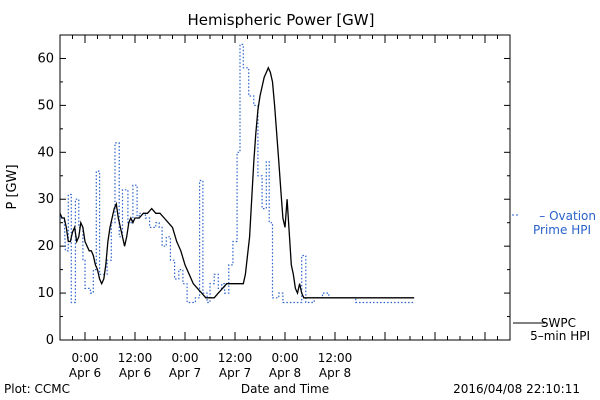 This screenshot has width=600, height=400. What do you see at coordinates (37, 389) in the screenshot?
I see `plot-credit: Plot: CCMC` at bounding box center [37, 389].